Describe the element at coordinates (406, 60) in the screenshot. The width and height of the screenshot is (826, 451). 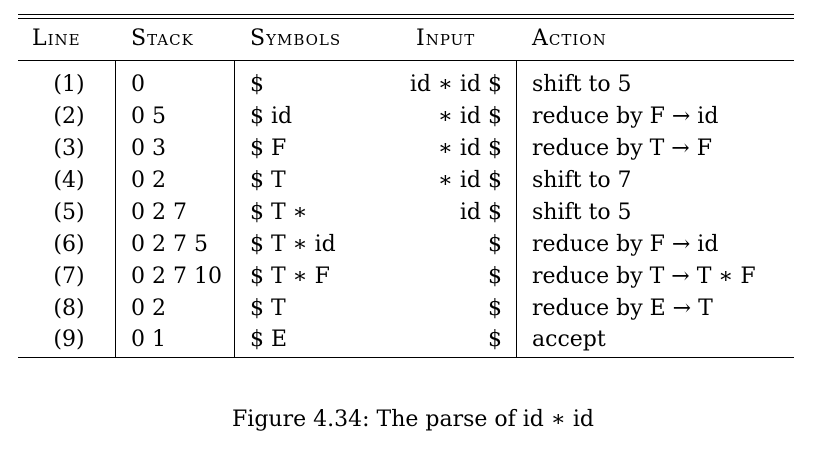
I see `header-rule` at that location.